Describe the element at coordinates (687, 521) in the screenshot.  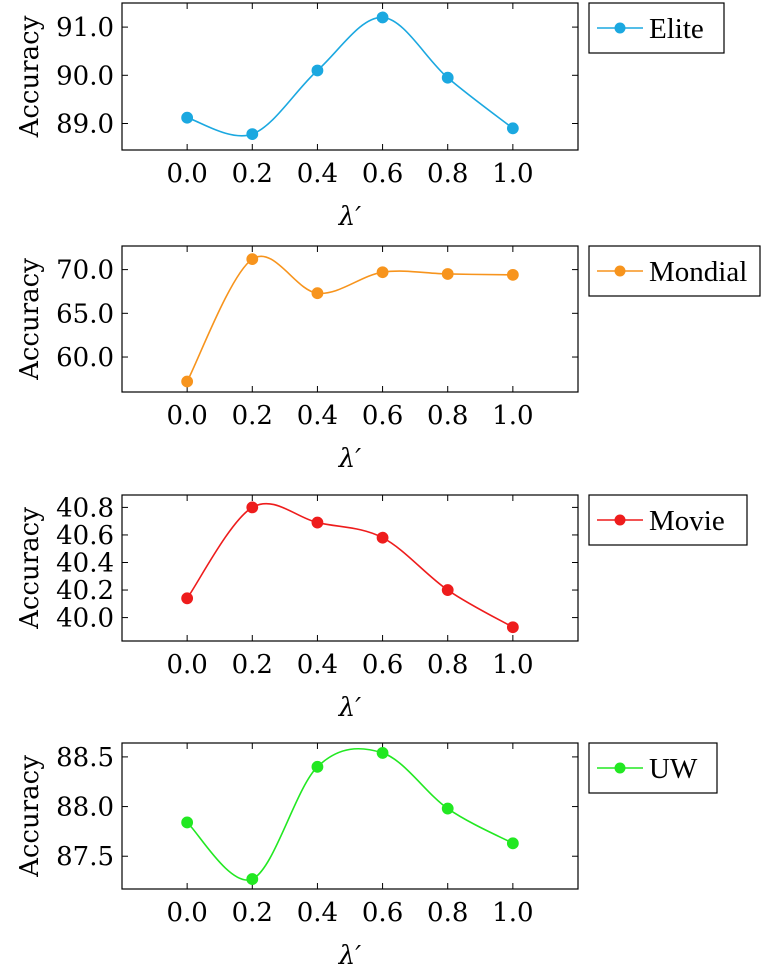
I see `legend-label: Movie` at that location.